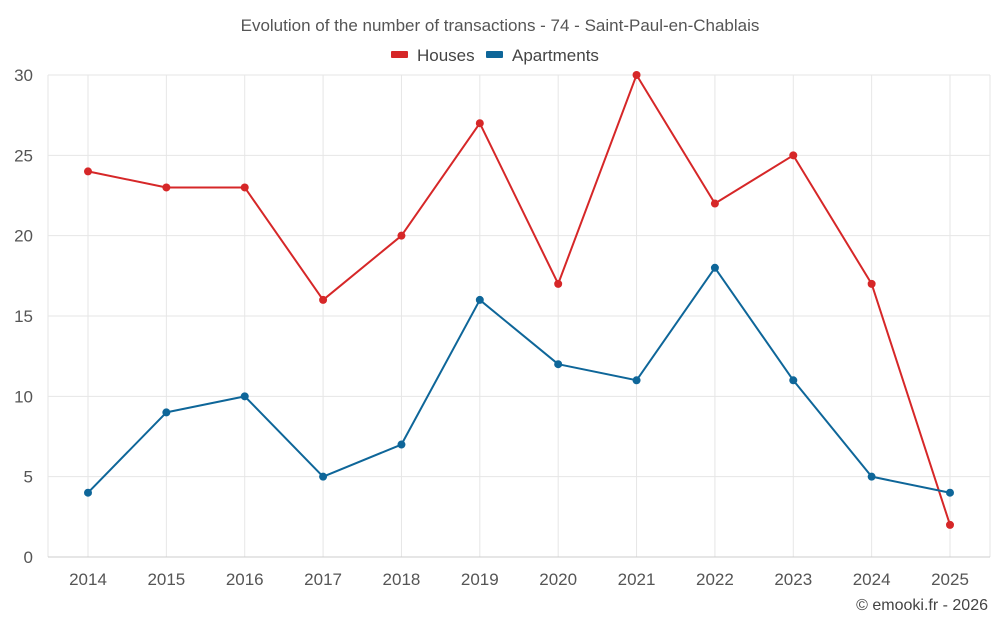 This screenshot has width=1000, height=625. Describe the element at coordinates (637, 579) in the screenshot. I see `x-tick-label: 2021` at that location.